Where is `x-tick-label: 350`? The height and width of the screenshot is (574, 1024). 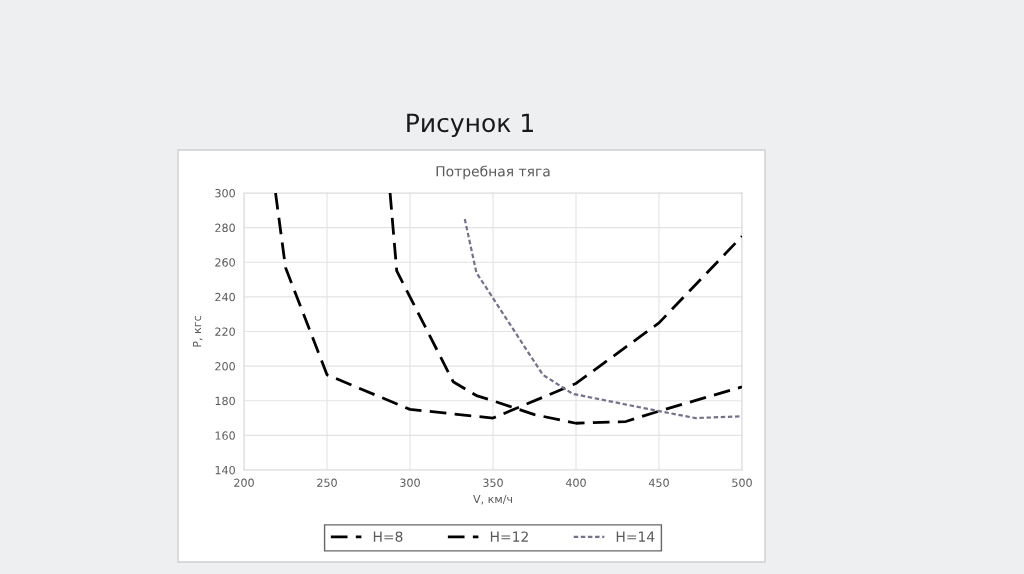 x-tick-label: 350 is located at coordinates (493, 482).